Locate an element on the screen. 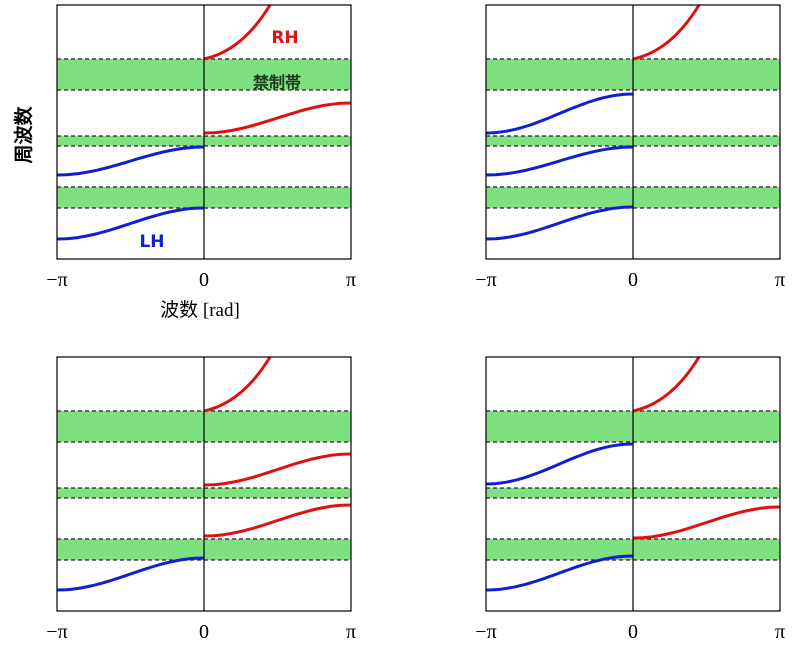  y-axis-label: 周波数 is located at coordinates (23, 135).